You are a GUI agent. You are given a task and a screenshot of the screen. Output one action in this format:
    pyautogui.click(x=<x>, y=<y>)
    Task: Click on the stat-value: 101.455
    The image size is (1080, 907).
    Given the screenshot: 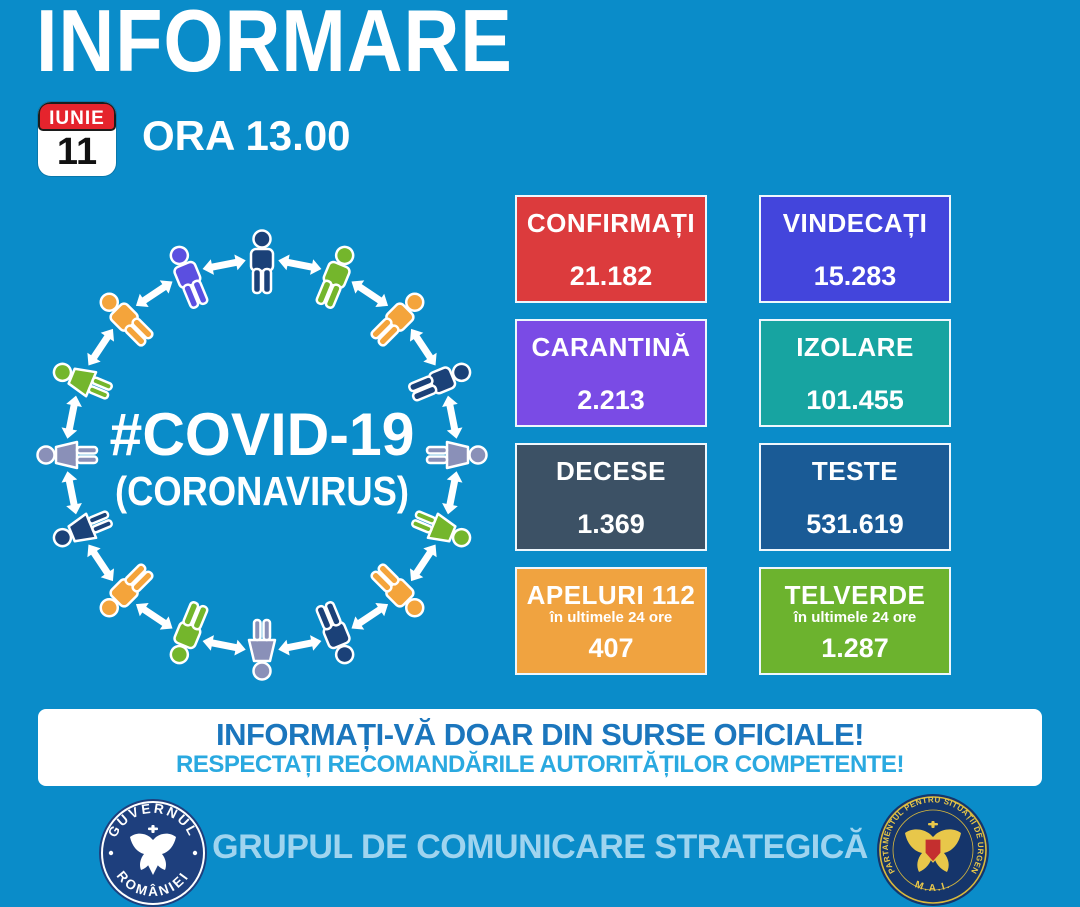 What is the action you would take?
    pyautogui.click(x=855, y=400)
    